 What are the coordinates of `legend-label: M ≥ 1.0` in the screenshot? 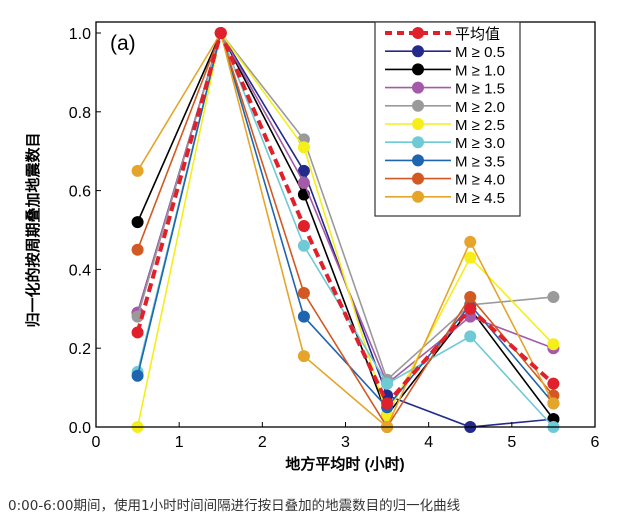 It's located at (480, 70).